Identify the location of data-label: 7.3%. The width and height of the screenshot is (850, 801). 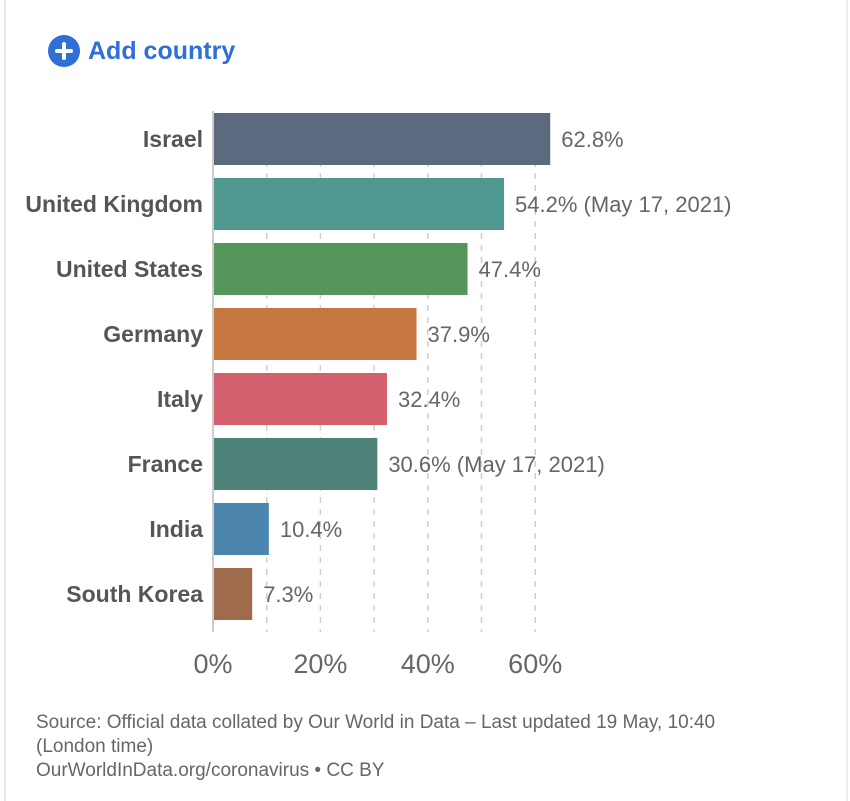
(288, 594).